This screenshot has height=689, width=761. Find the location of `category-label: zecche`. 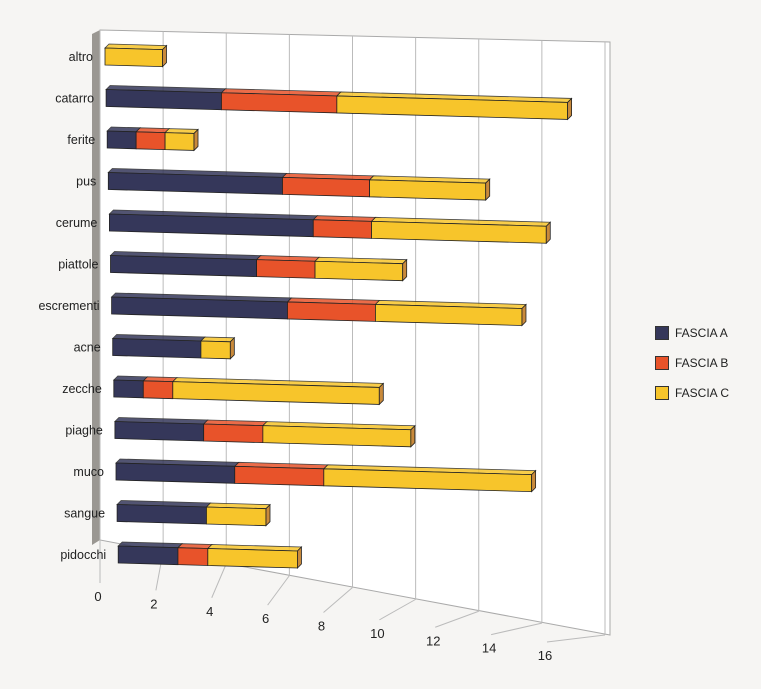

category-label: zecche is located at coordinates (82, 389).